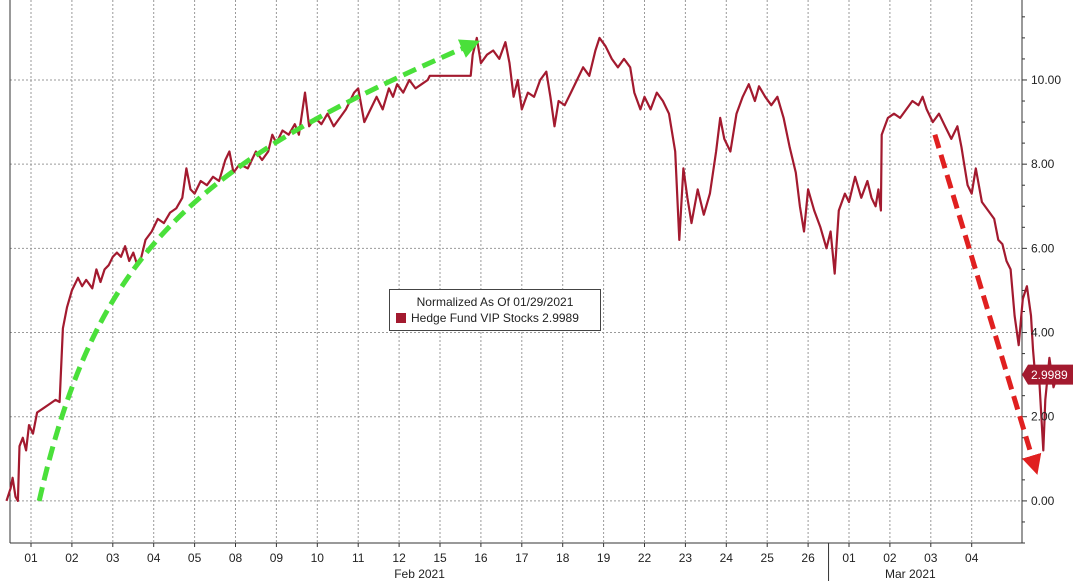 Image resolution: width=1073 pixels, height=581 pixels. I want to click on legend-entry: Hedge Fund VIP Stocks 2.9989, so click(495, 318).